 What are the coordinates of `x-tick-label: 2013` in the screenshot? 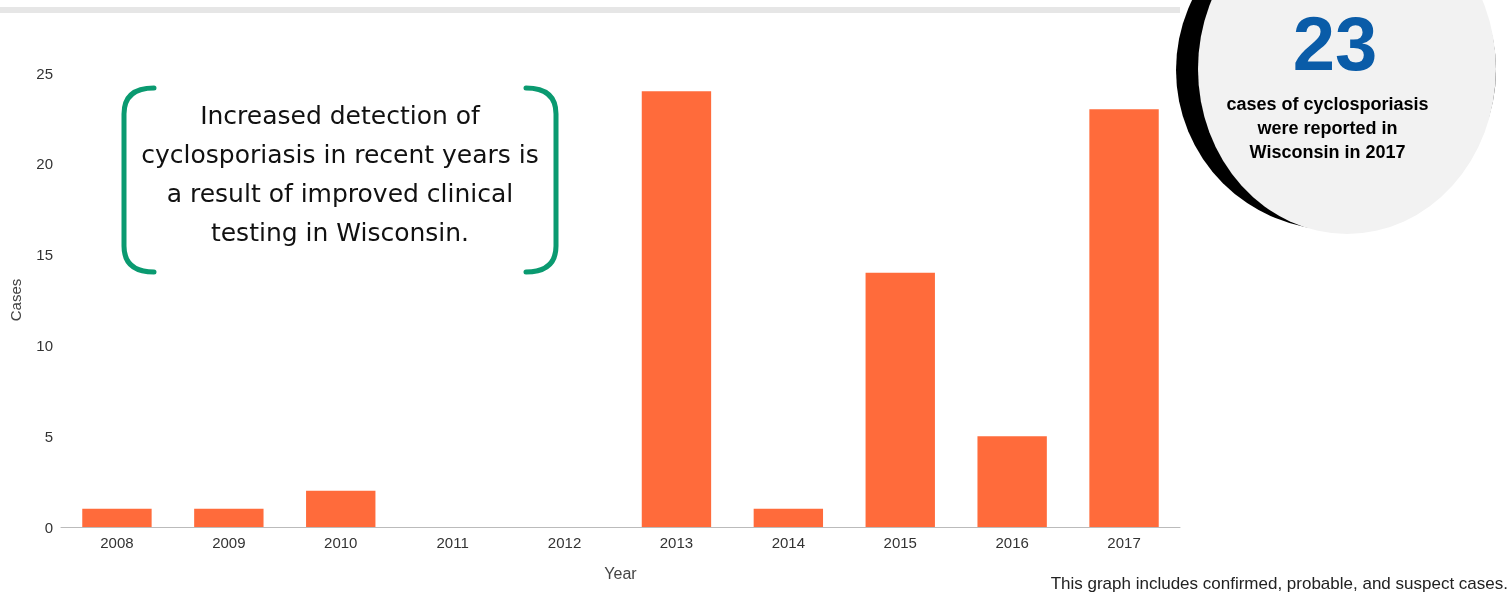 It's located at (676, 542).